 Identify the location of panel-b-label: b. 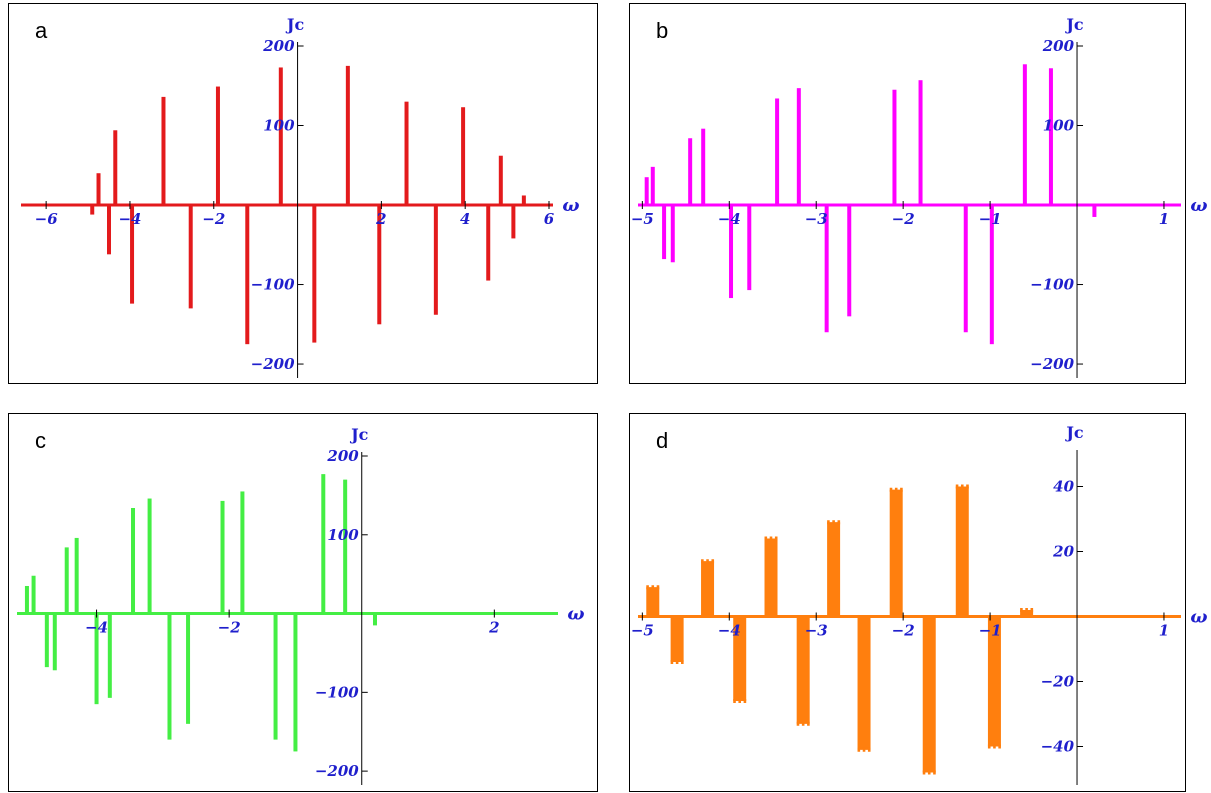
(662, 30).